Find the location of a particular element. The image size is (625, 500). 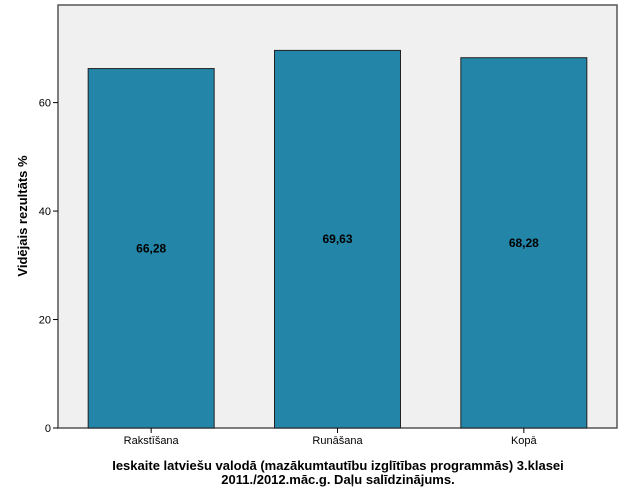

y-axis-label: Vidējais rezultāts % is located at coordinates (22, 216).